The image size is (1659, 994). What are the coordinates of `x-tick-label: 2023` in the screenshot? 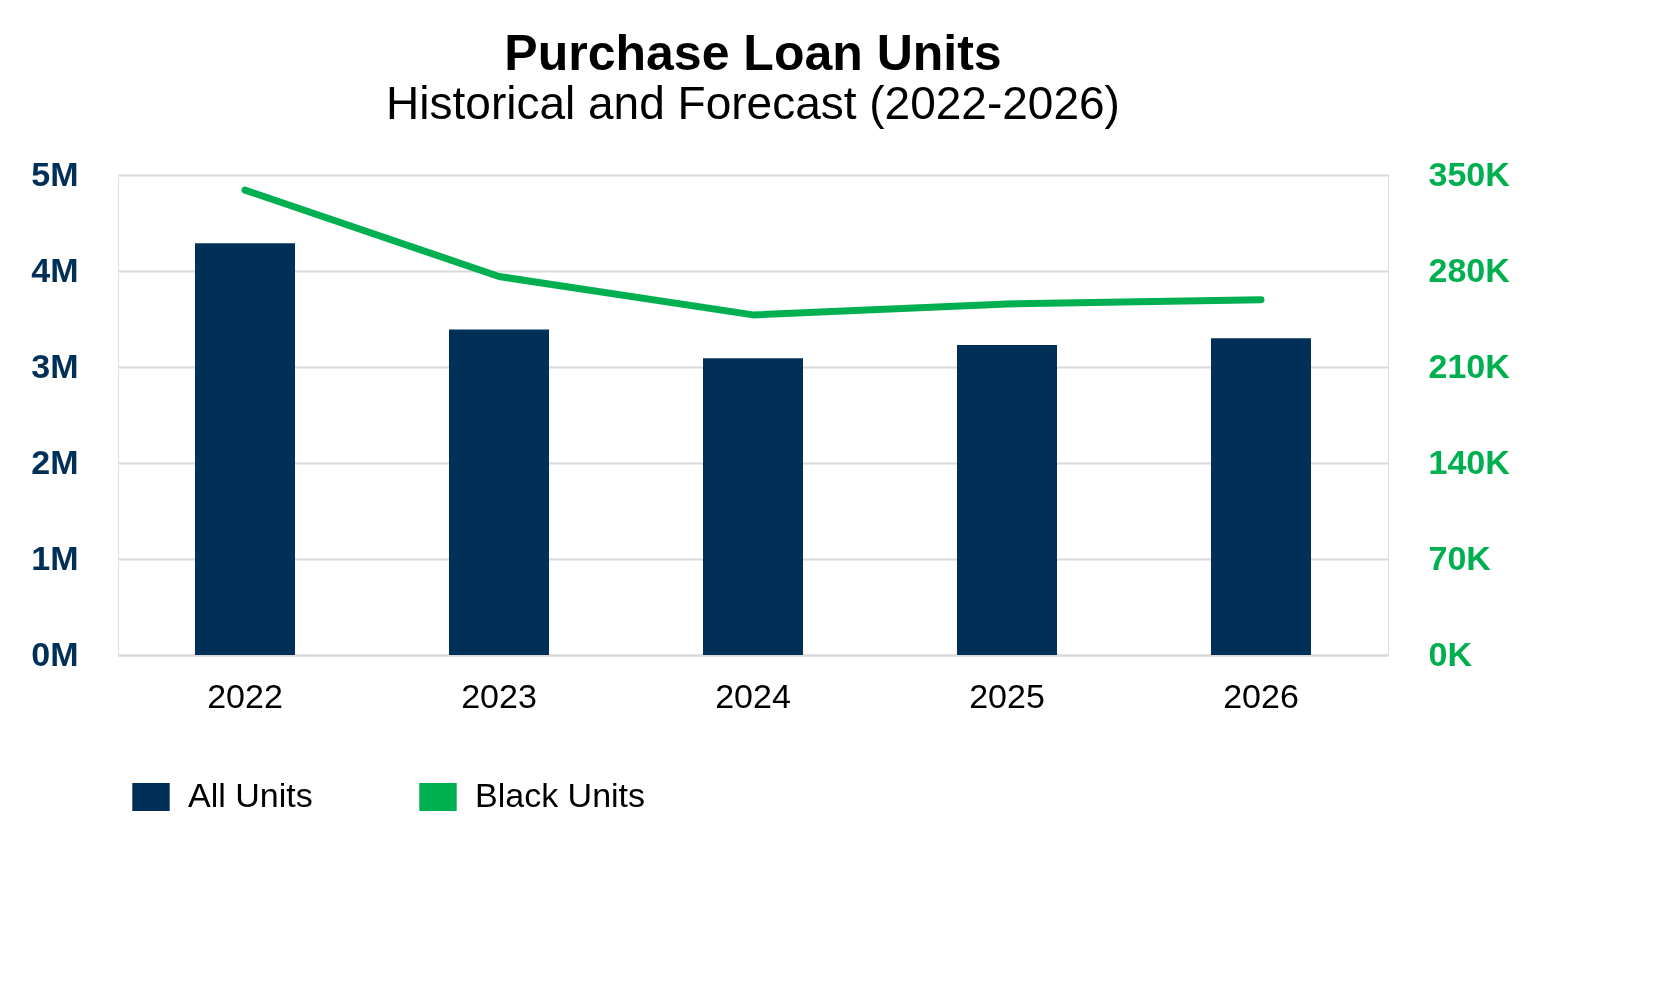 It's located at (499, 695).